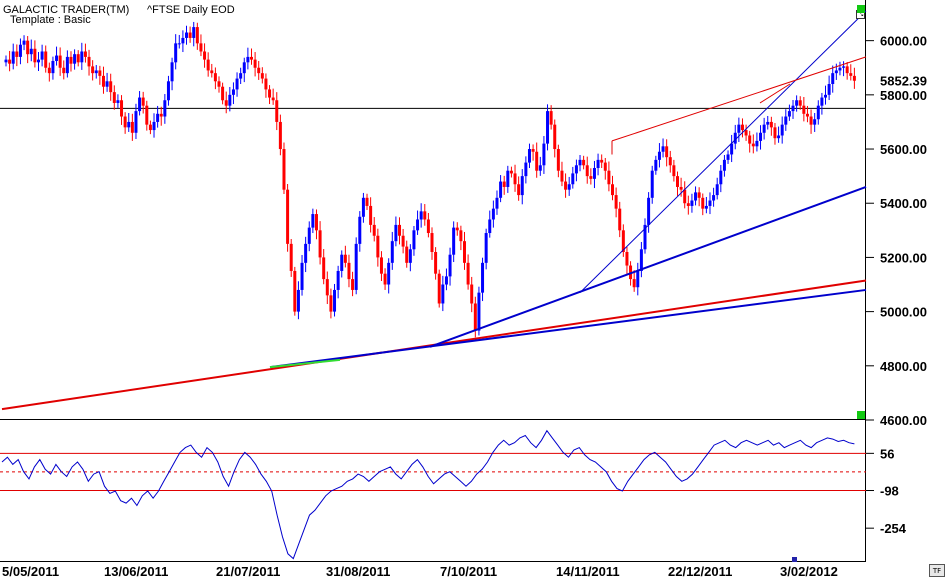 Image resolution: width=948 pixels, height=579 pixels. I want to click on date-axis-label: 31/08/2011, so click(358, 571).